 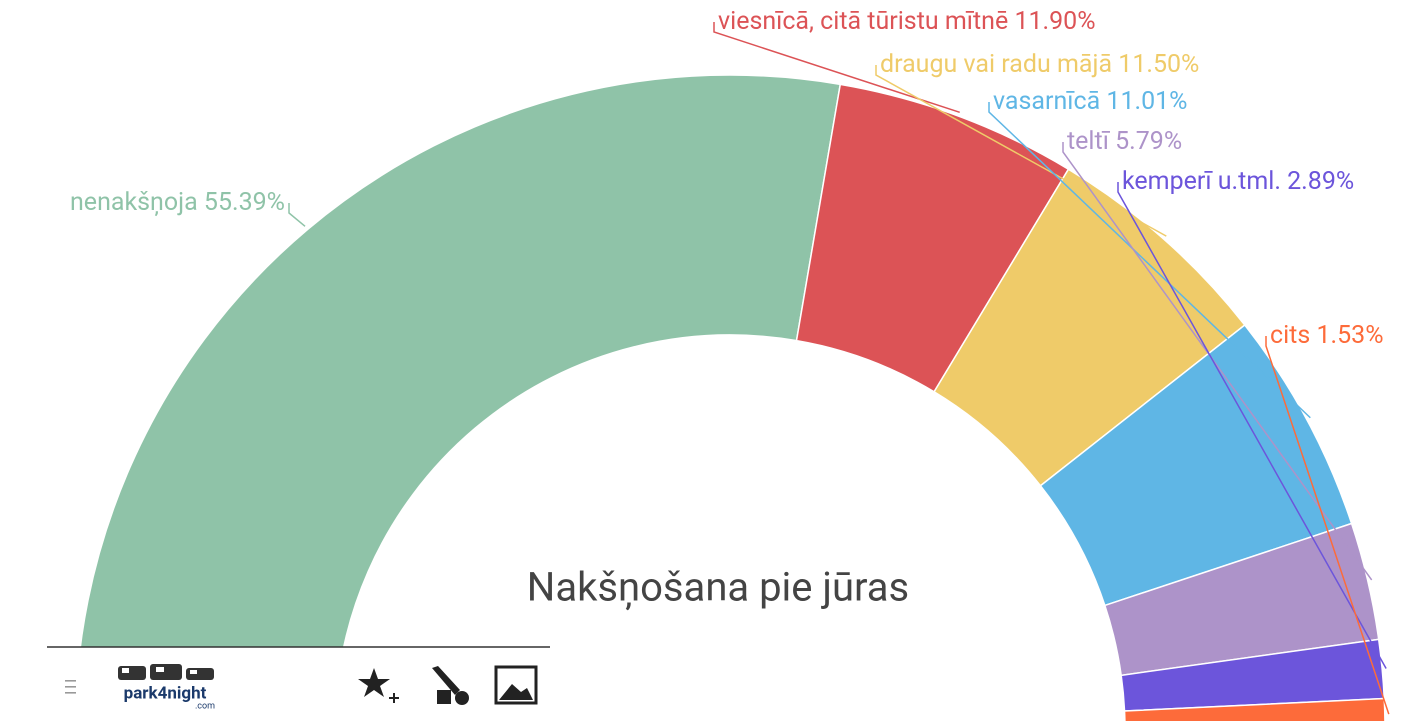 I want to click on image-icon, so click(x=516, y=685).